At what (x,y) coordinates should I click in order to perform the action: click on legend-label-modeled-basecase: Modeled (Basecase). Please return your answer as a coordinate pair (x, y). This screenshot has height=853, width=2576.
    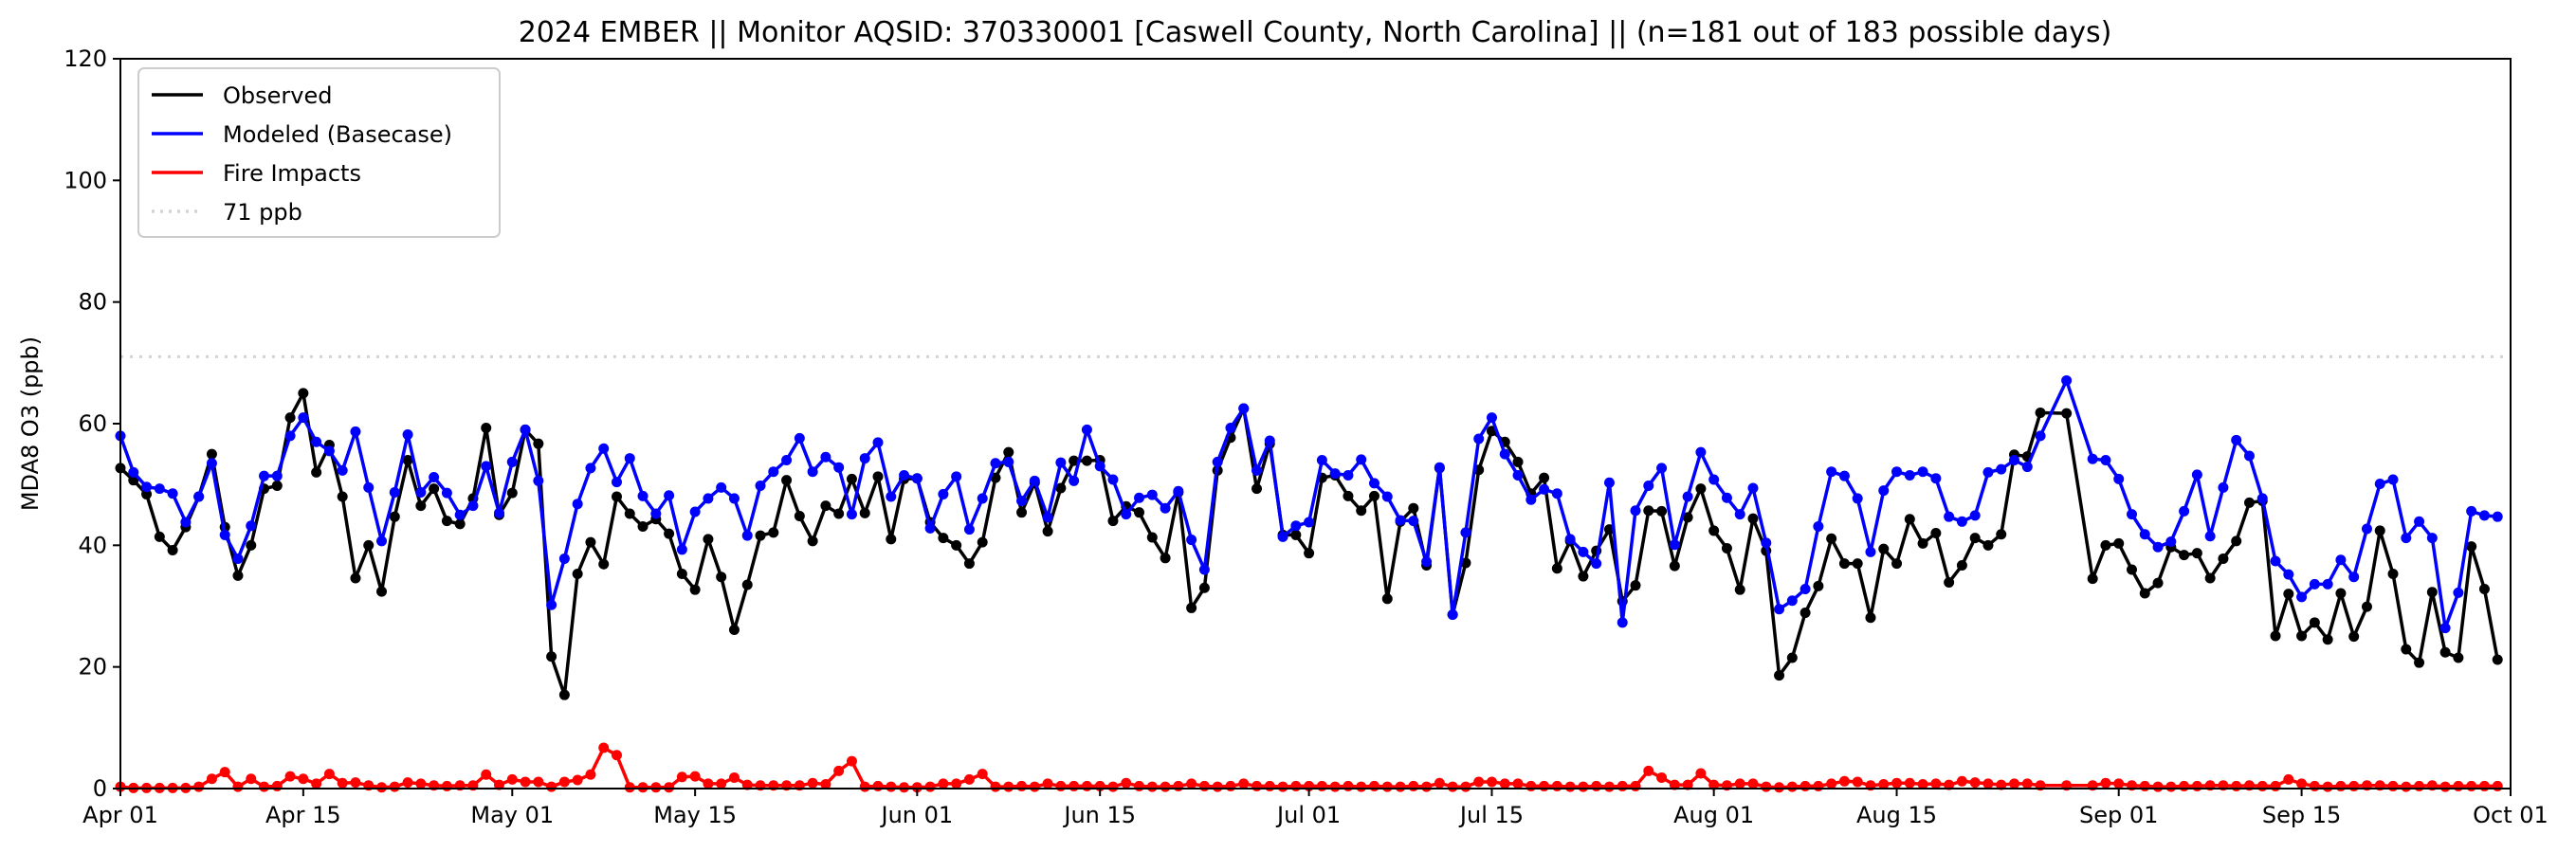
    Looking at the image, I should click on (337, 134).